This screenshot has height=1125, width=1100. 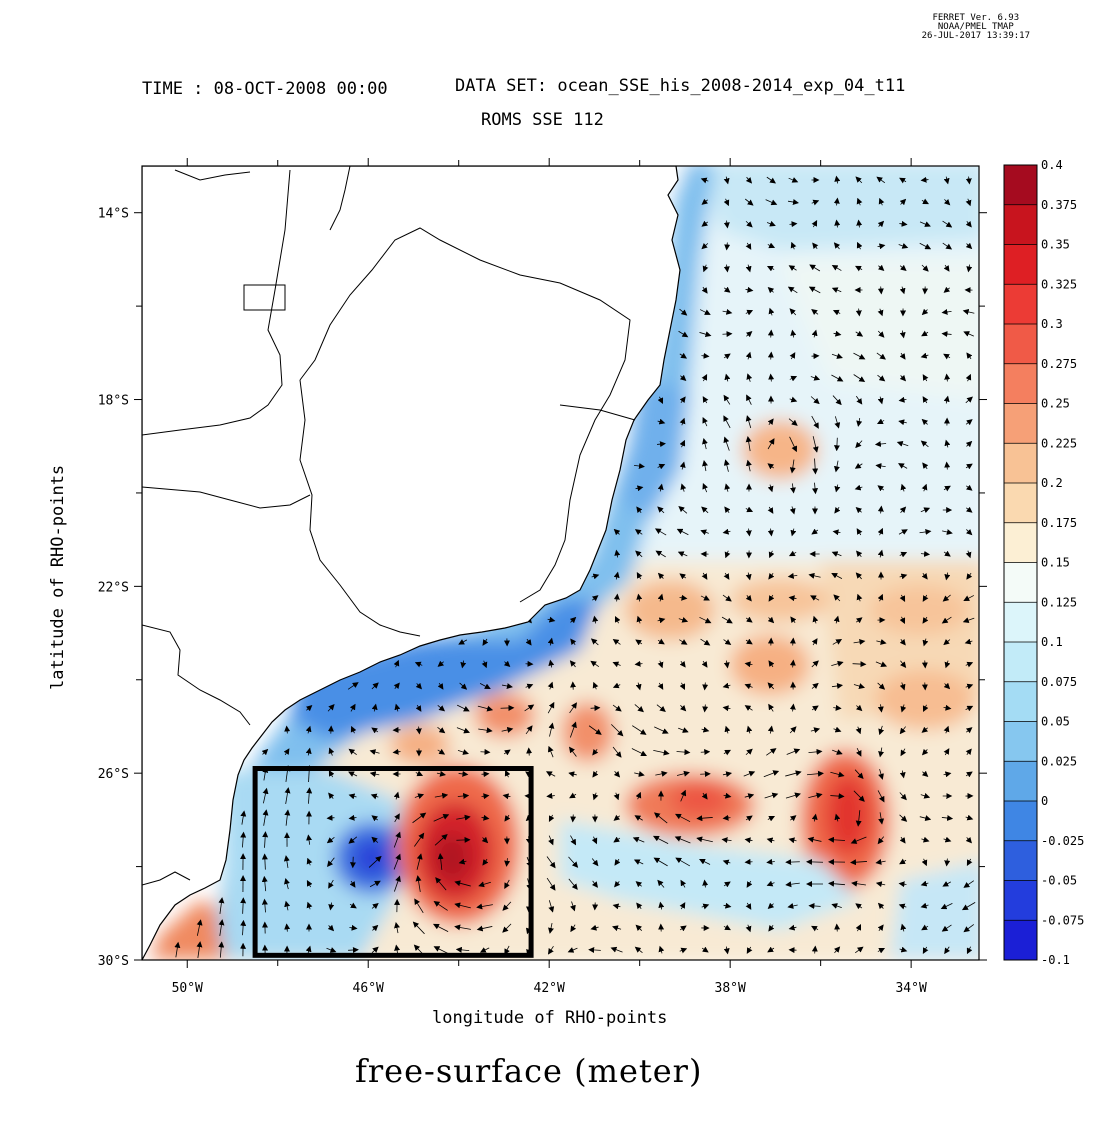 I want to click on colorbar-label: 0.025, so click(x=1059, y=761).